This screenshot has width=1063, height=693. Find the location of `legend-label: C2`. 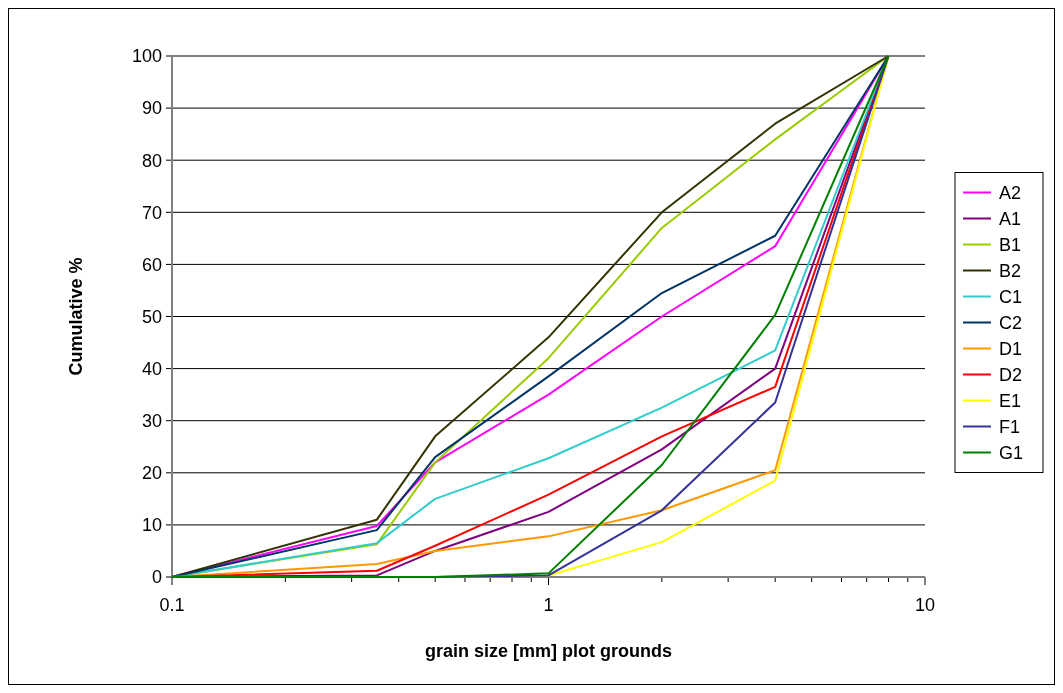

legend-label: C2 is located at coordinates (1011, 322).